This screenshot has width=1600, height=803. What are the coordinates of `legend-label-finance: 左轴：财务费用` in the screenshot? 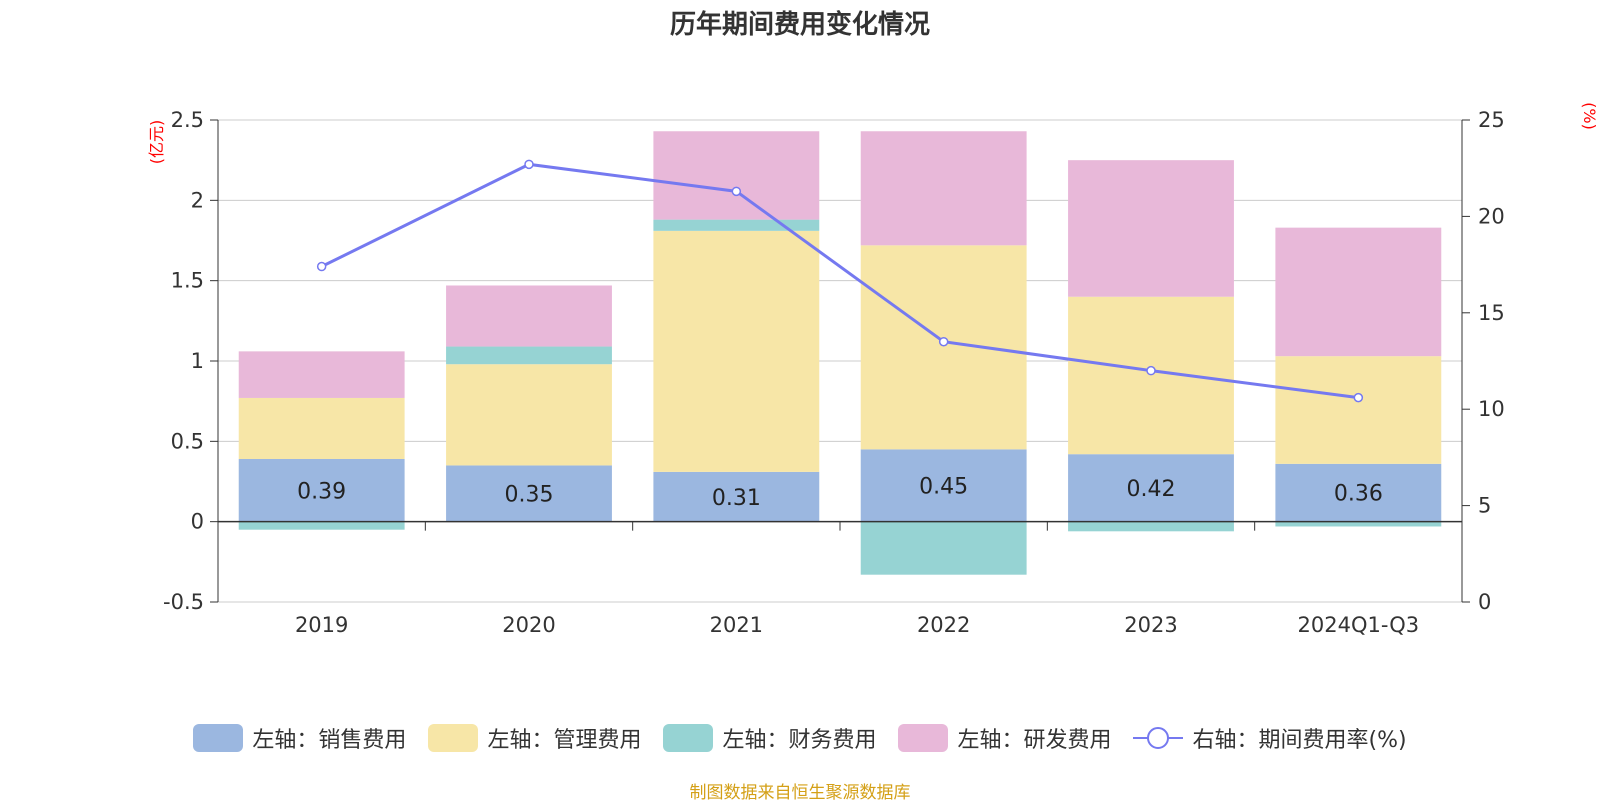 It's located at (799, 740).